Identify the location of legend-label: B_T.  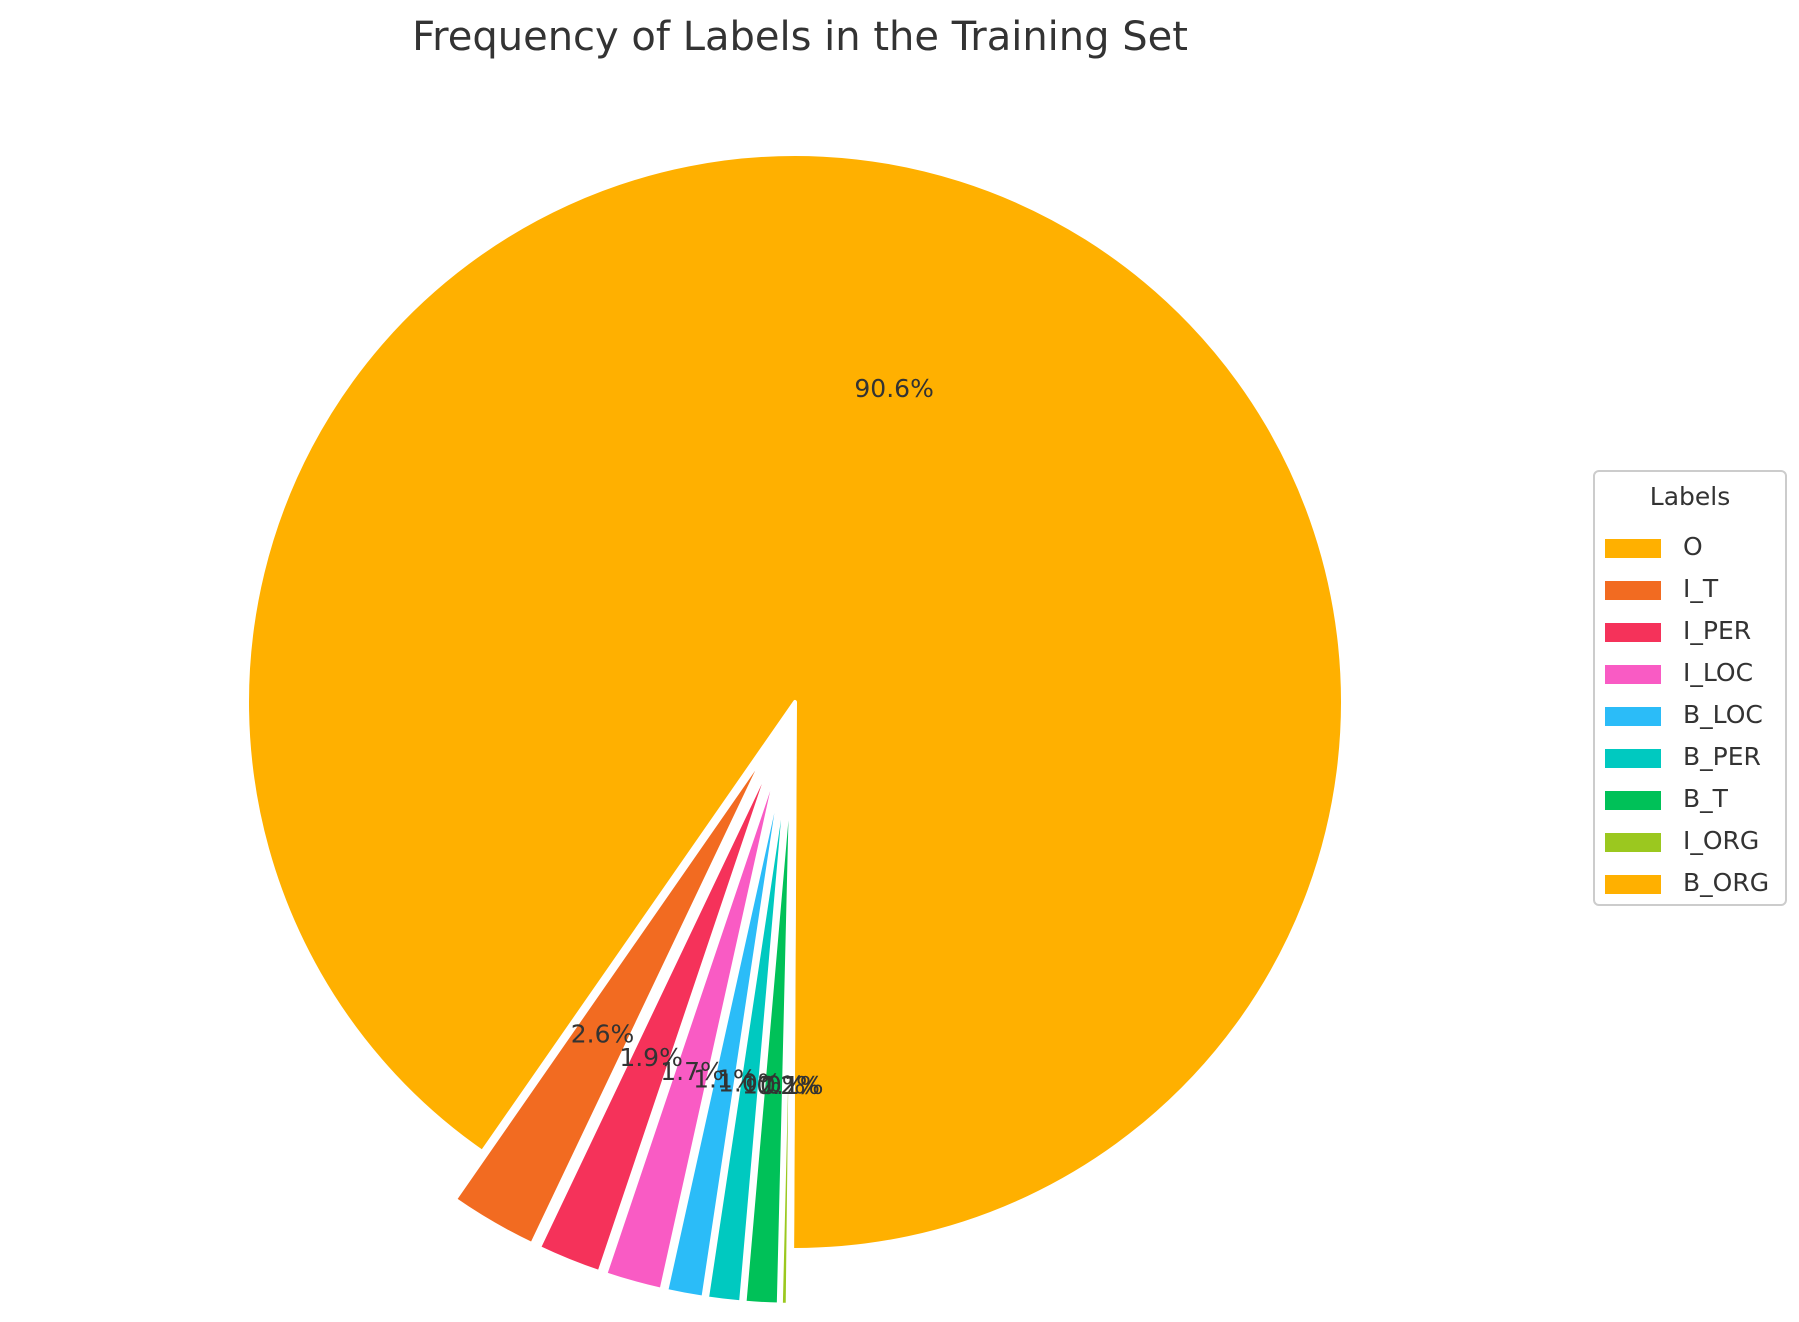
(1705, 798).